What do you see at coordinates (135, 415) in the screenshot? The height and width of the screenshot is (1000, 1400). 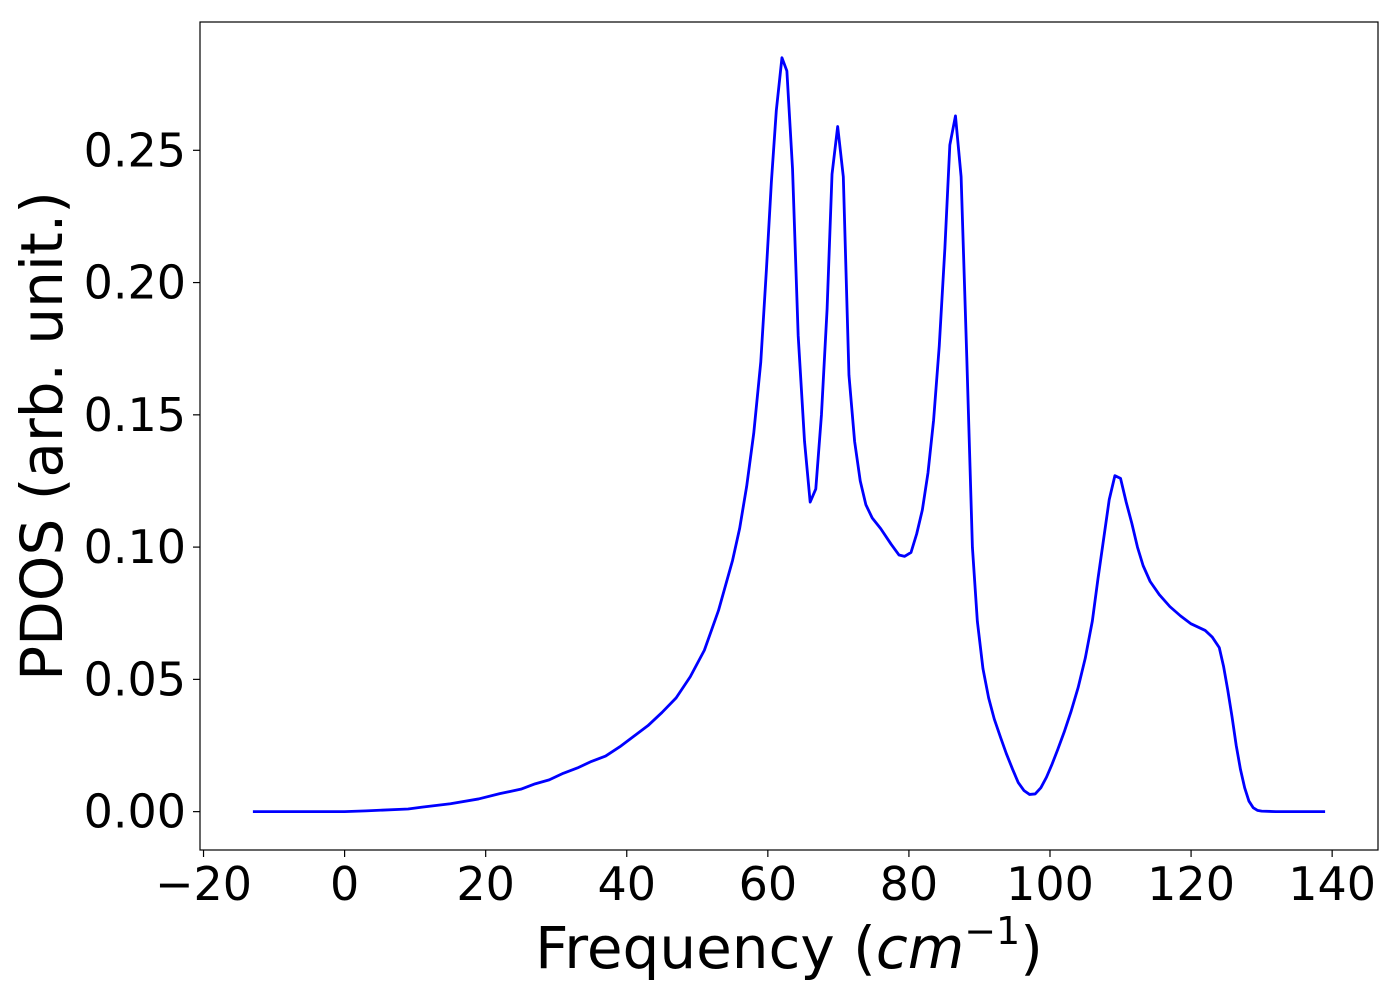 I see `y-tick-label: 0.15` at bounding box center [135, 415].